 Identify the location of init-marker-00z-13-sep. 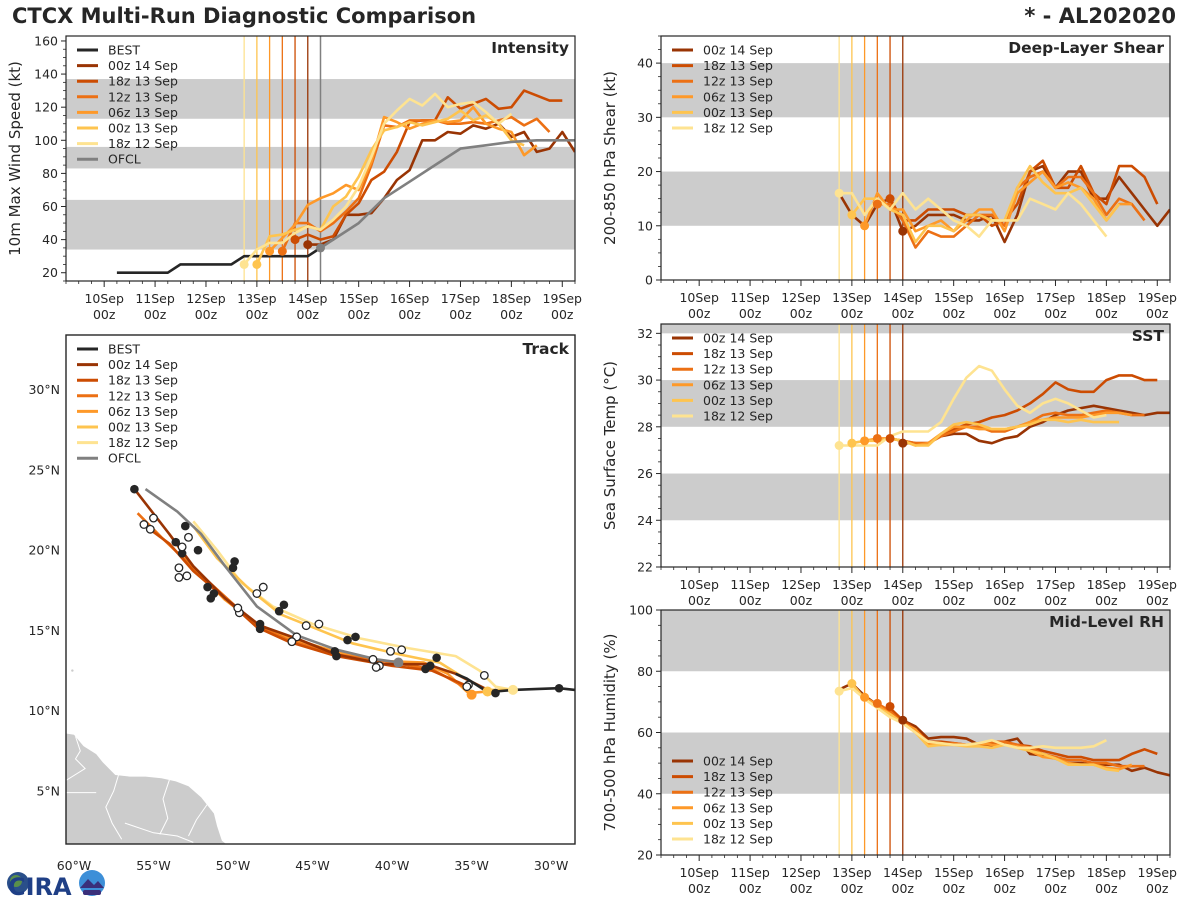
(852, 215).